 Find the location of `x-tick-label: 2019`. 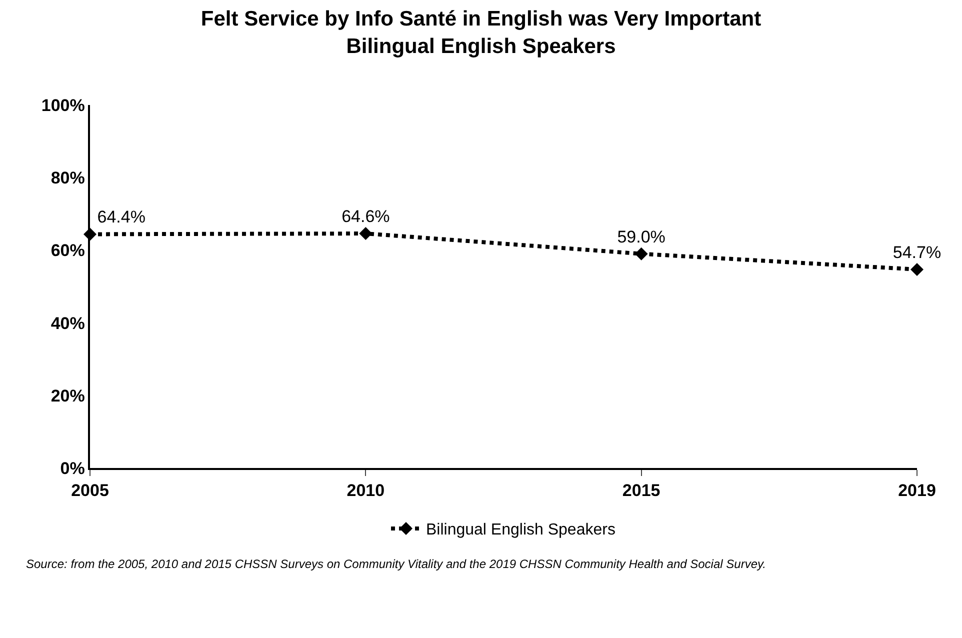

x-tick-label: 2019 is located at coordinates (917, 490).